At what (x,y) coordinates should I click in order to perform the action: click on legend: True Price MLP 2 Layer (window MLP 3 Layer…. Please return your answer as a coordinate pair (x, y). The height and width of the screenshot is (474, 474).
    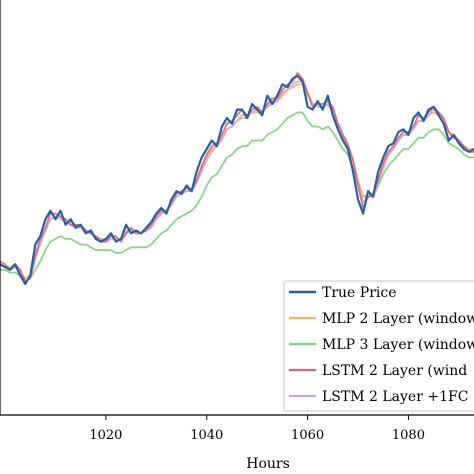
    Looking at the image, I should click on (378, 346).